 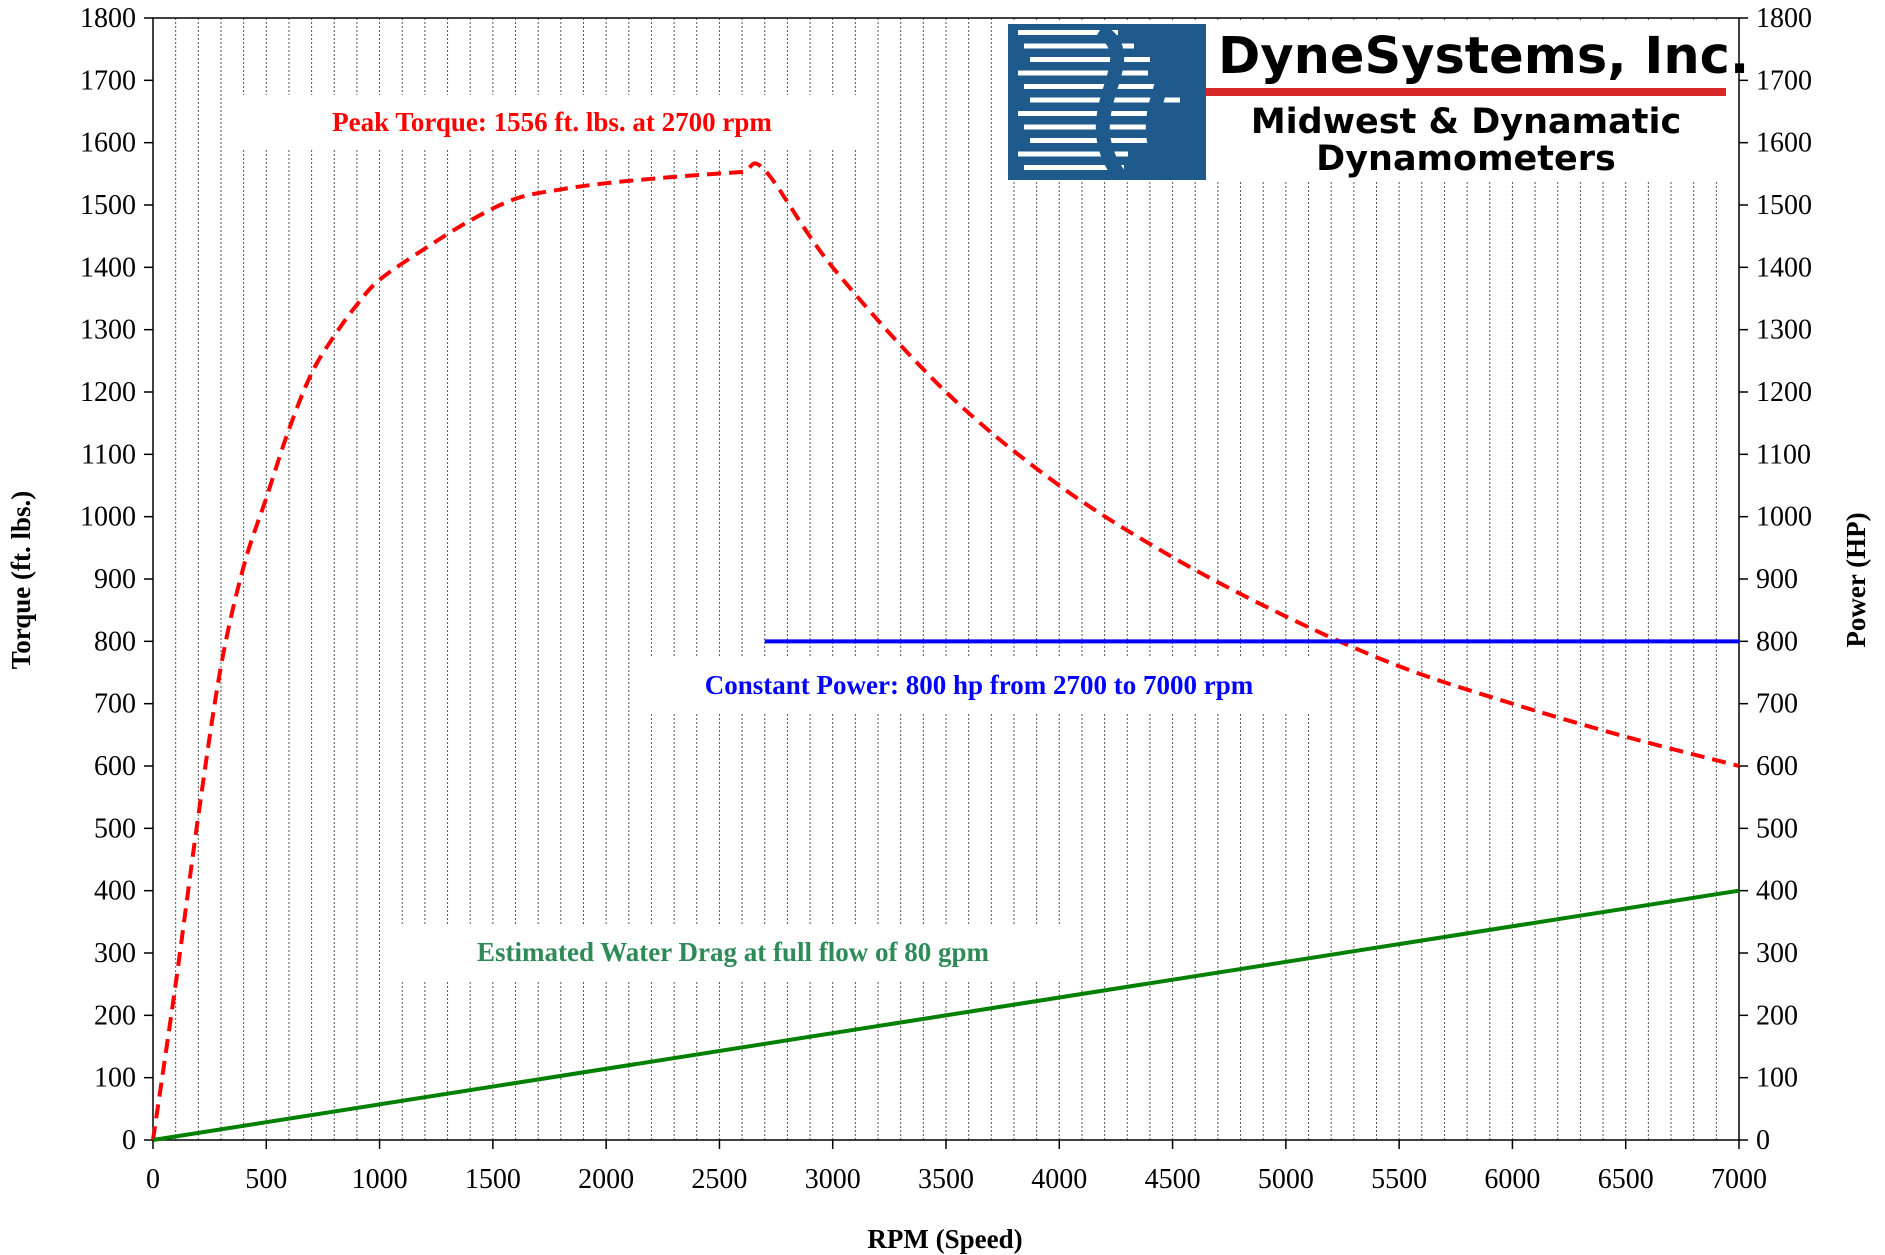 I want to click on x-tick-label: 3000, so click(x=833, y=1179).